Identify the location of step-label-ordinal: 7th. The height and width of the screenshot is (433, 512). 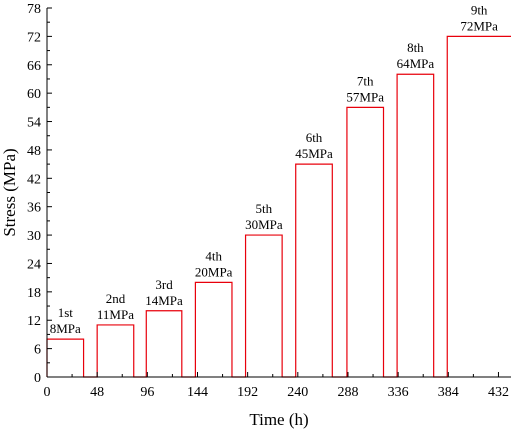
(365, 80).